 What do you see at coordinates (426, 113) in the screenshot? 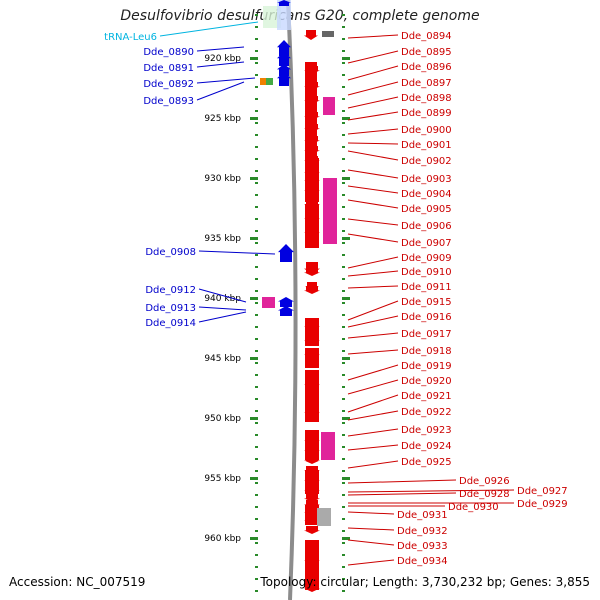
I see `right-gene-label: Dde_0899` at bounding box center [426, 113].